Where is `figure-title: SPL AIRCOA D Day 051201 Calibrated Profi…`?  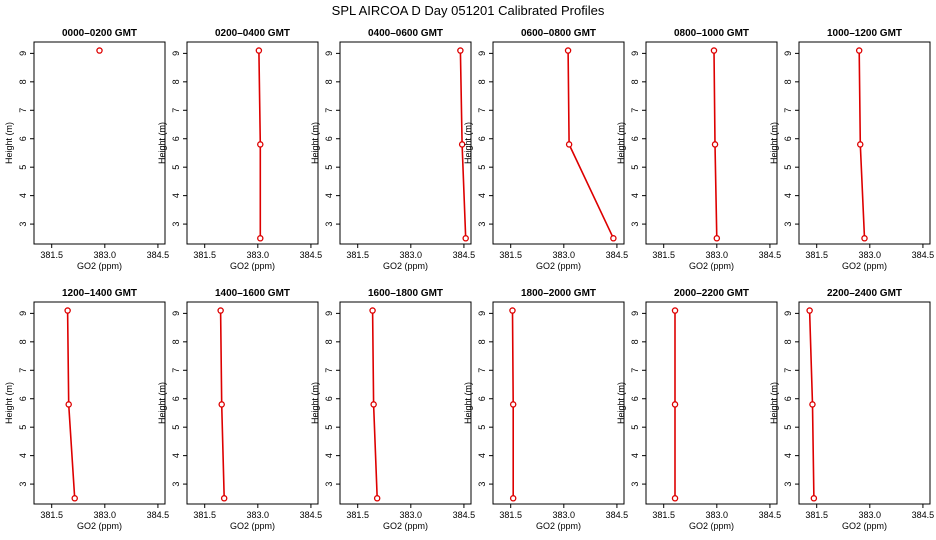 figure-title: SPL AIRCOA D Day 051201 Calibrated Profi… is located at coordinates (468, 10).